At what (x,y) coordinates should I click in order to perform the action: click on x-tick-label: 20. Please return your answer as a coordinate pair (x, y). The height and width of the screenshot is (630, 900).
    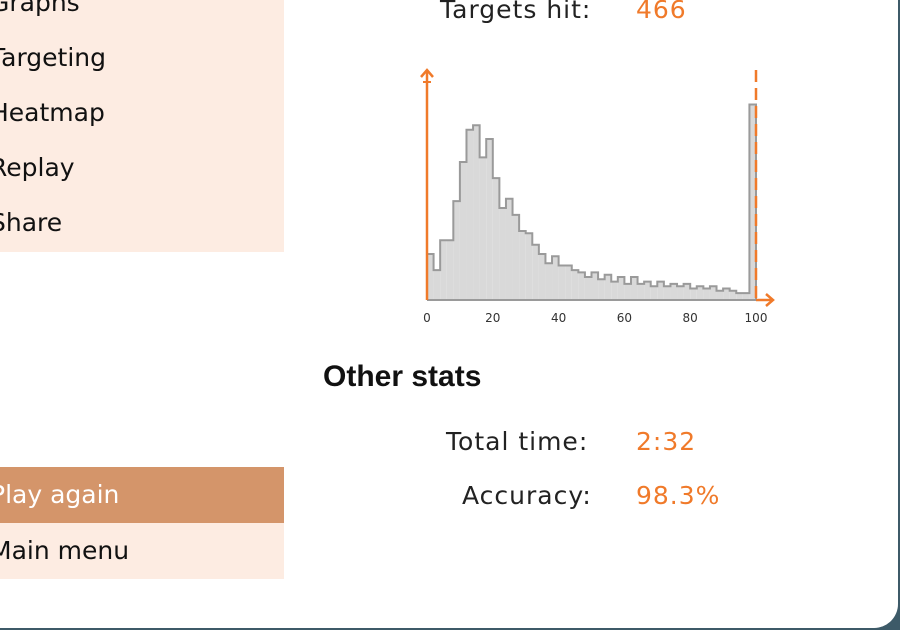
    Looking at the image, I should click on (492, 318).